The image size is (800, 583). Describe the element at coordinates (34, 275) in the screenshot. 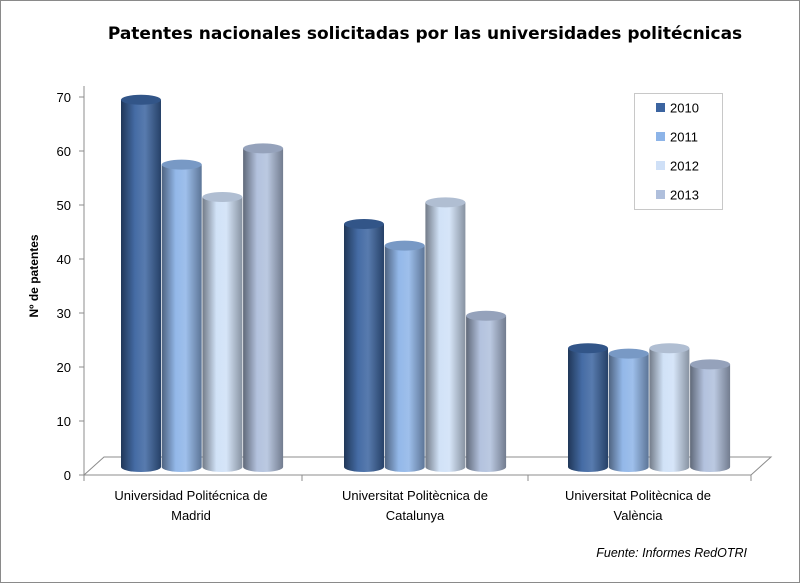

I see `y-axis-label: Nº de patentes` at that location.